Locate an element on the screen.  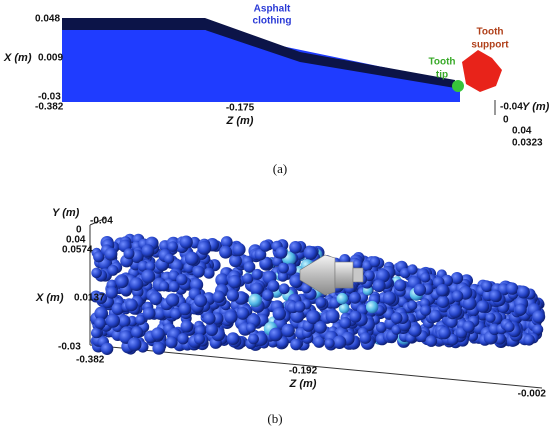
cutting-tool is located at coordinates (331, 275).